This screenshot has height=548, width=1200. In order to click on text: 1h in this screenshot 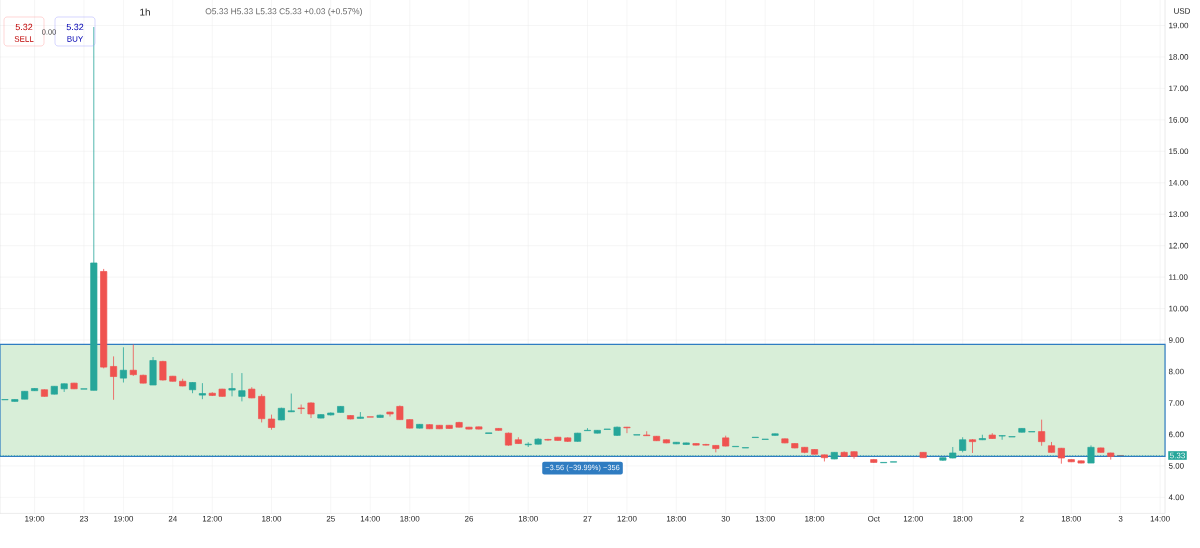, I will do `click(145, 12)`.